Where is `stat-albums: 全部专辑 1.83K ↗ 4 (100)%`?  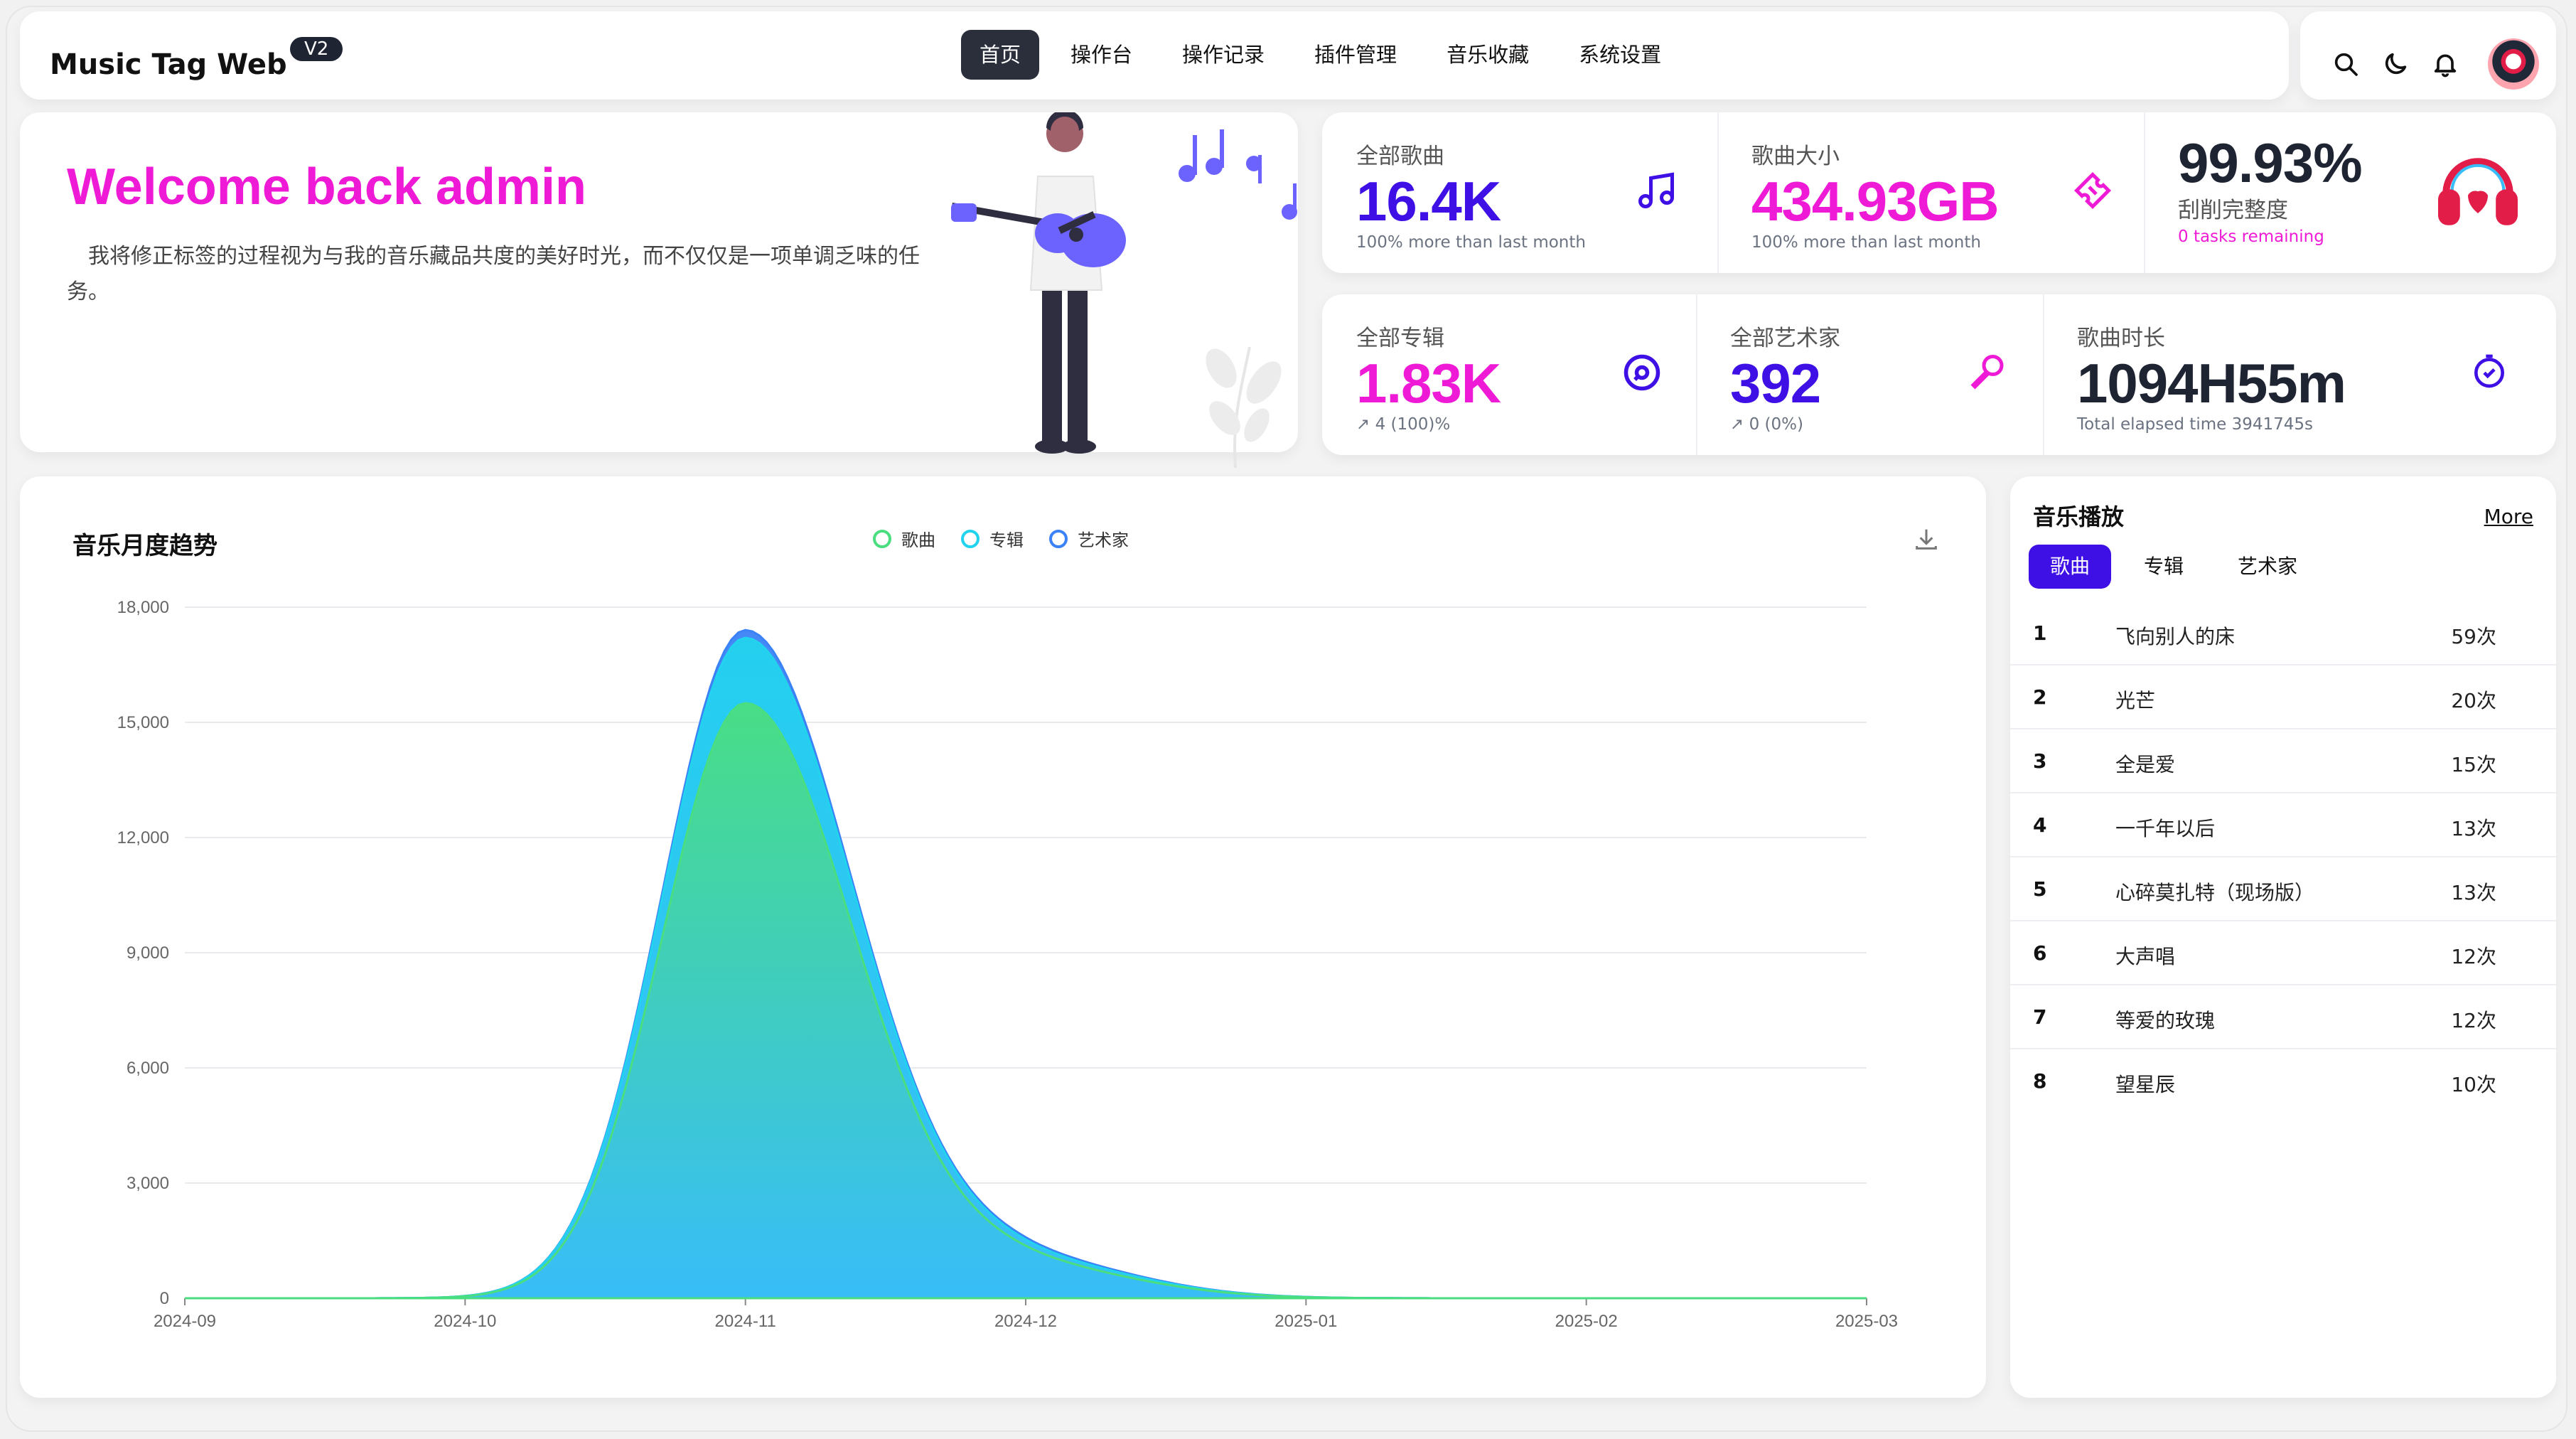 stat-albums: 全部专辑 1.83K ↗ 4 (100)% is located at coordinates (1509, 374).